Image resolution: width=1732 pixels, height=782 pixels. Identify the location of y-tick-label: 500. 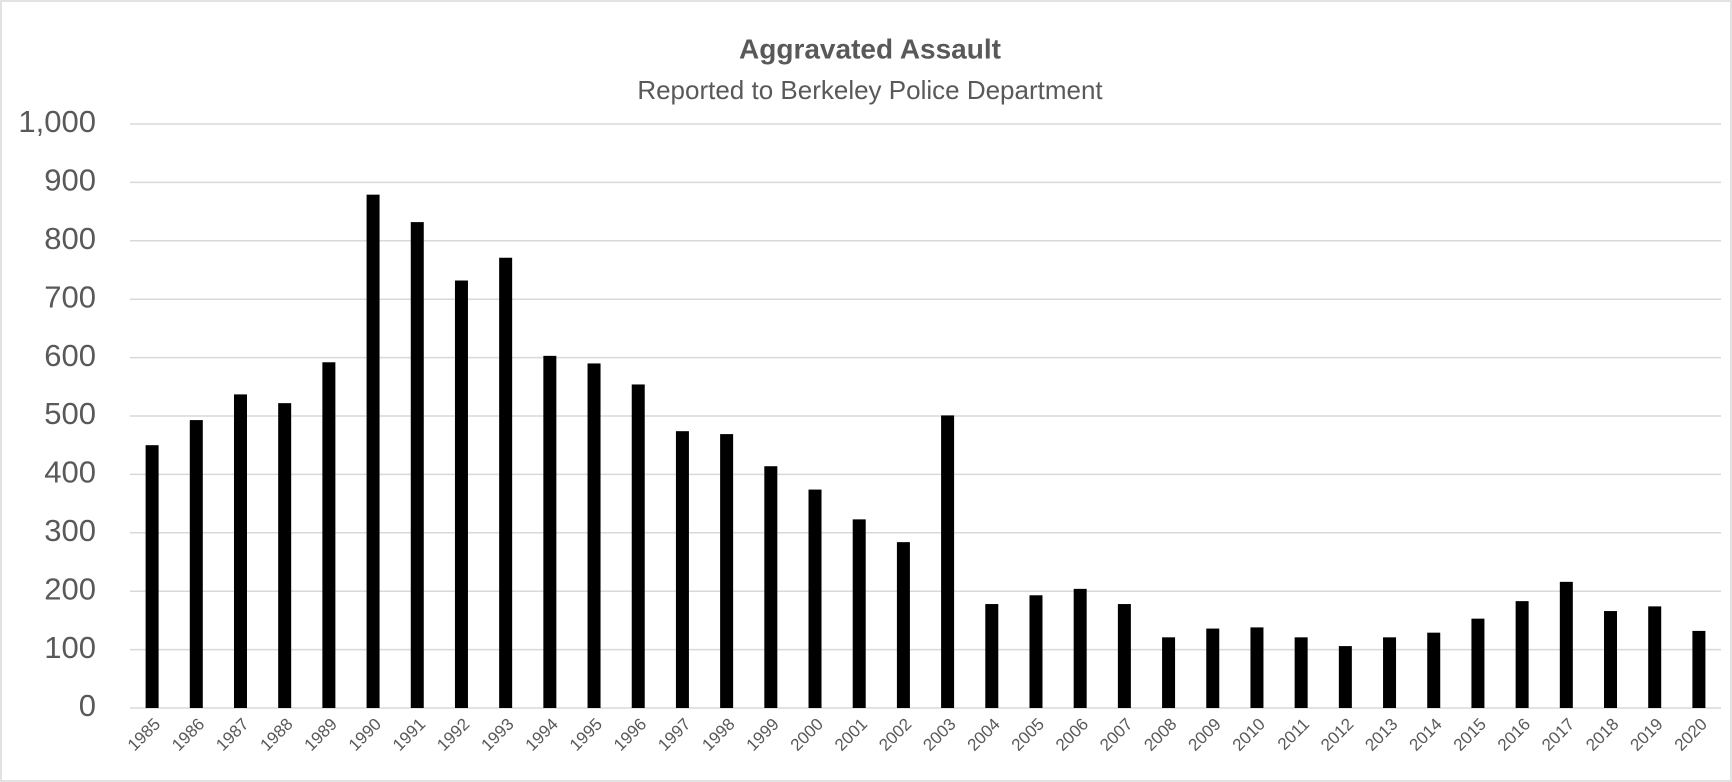
(70, 413).